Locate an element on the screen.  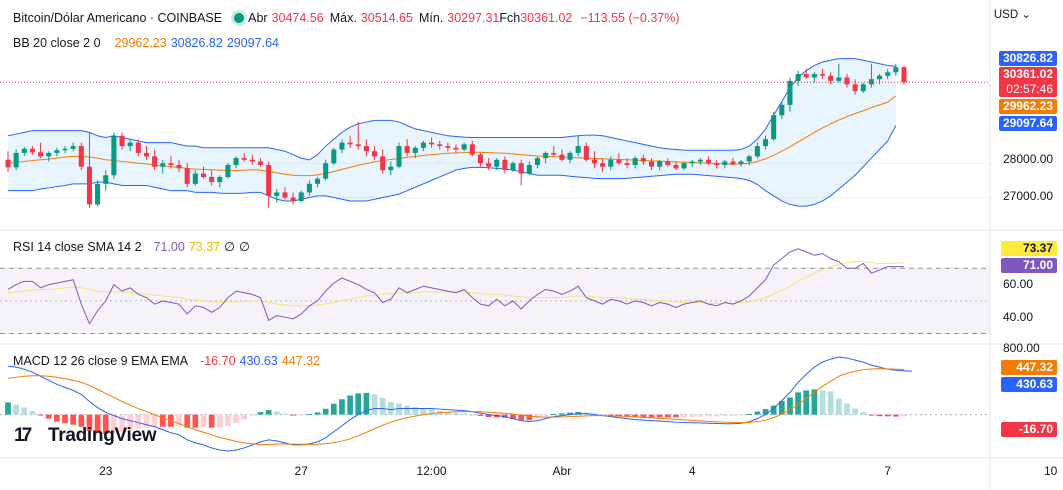
rsi-extra-1: ∅ is located at coordinates (229, 247).